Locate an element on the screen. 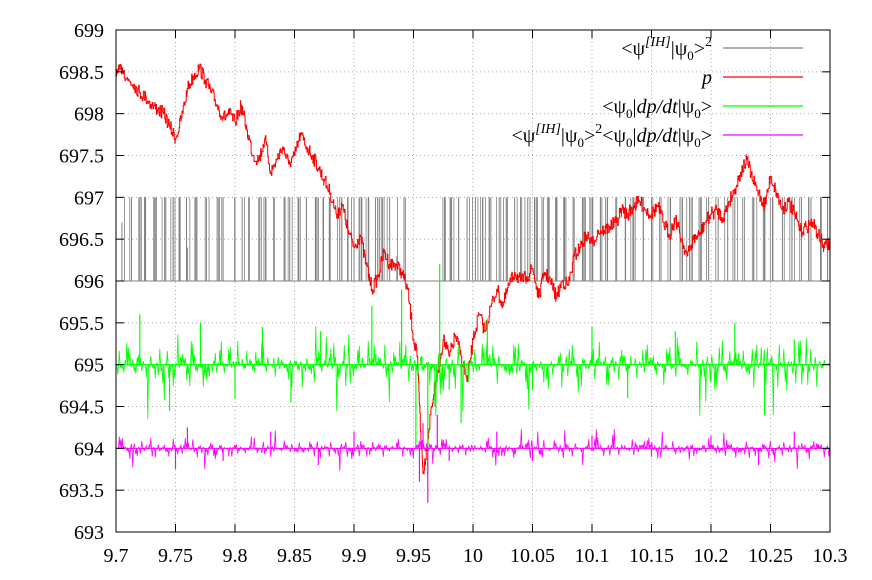  legend-item: <ψ0|dp/dt|ψ0> is located at coordinates (702, 108).